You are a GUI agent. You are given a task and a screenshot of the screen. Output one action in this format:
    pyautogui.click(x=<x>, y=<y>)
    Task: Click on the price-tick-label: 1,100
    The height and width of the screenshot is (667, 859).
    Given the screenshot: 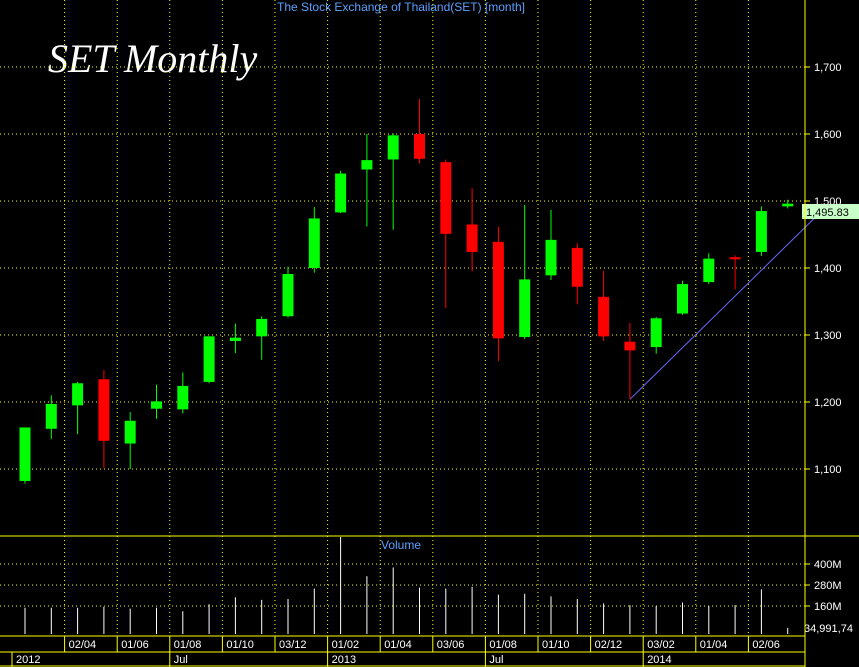 What is the action you would take?
    pyautogui.click(x=828, y=470)
    